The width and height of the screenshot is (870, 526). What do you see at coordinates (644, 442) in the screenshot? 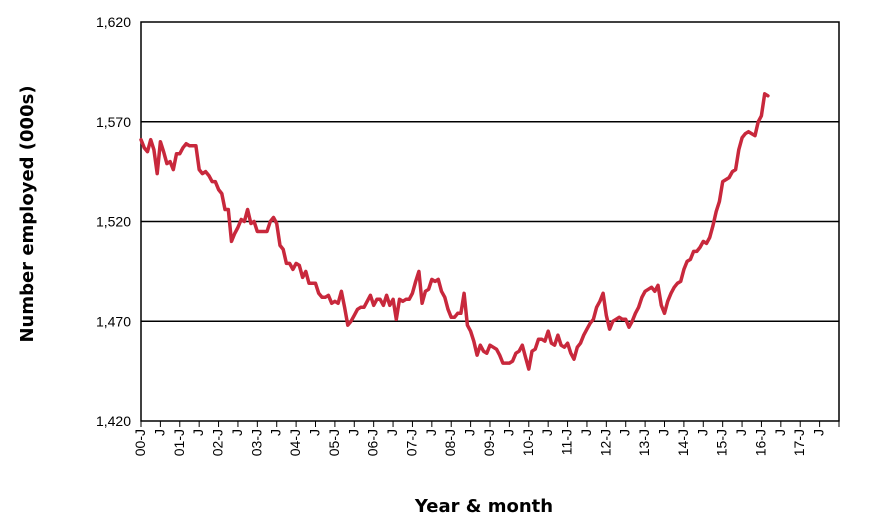
I see `x-tick-label: 13-J` at bounding box center [644, 442].